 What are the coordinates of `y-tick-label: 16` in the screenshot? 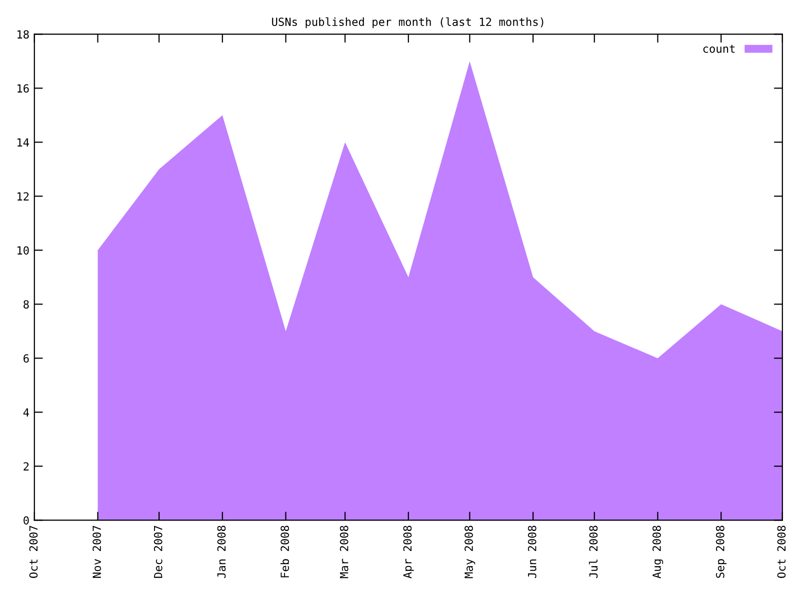 It's located at (23, 88).